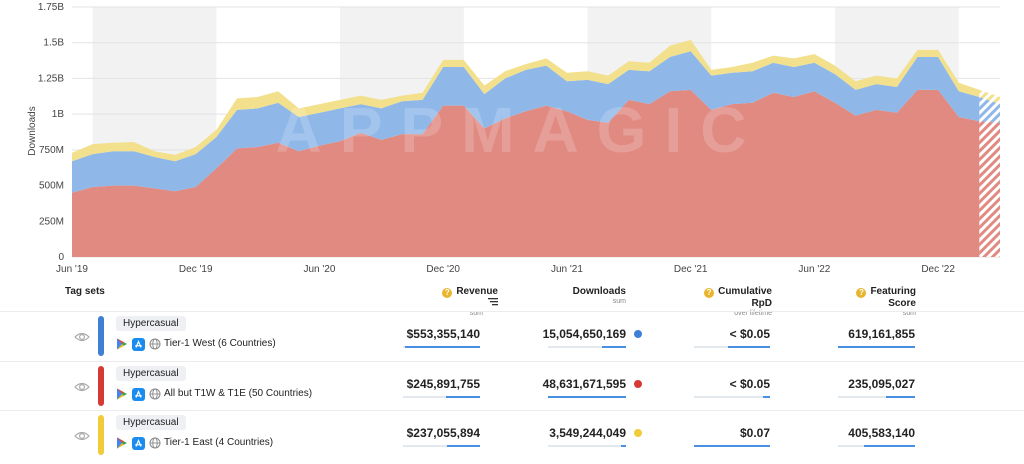 This screenshot has height=464, width=1024. I want to click on countries-label: Tier-1 East (4 Countries), so click(219, 442).